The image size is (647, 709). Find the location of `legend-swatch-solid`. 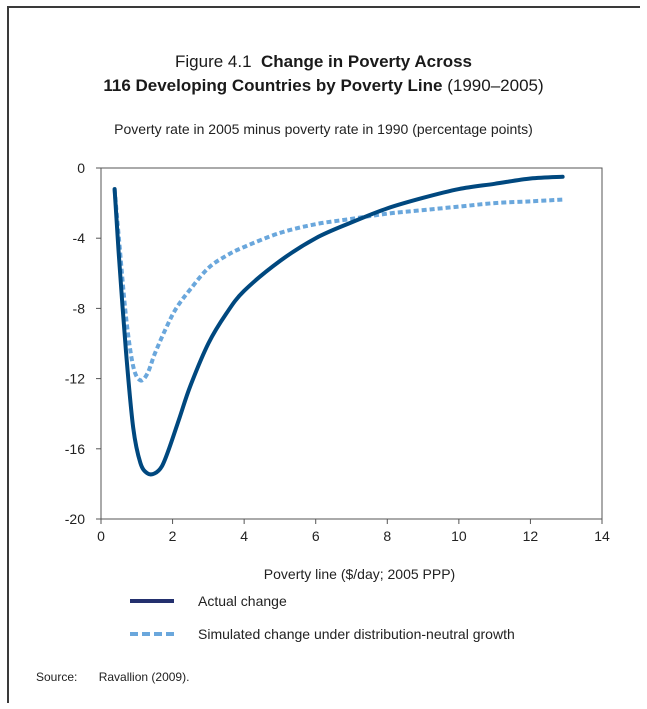

legend-swatch-solid is located at coordinates (152, 601).